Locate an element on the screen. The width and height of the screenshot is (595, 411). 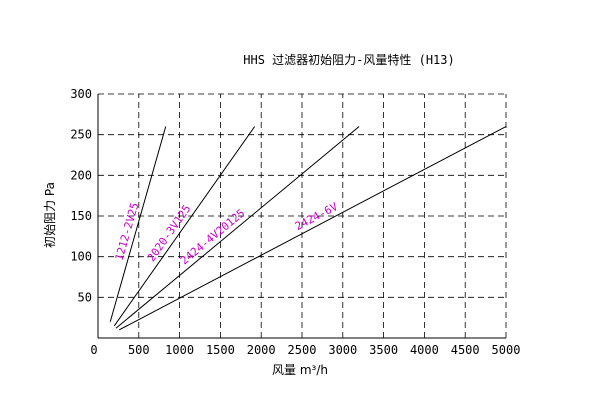
y-tick-label: 200 is located at coordinates (81, 175).